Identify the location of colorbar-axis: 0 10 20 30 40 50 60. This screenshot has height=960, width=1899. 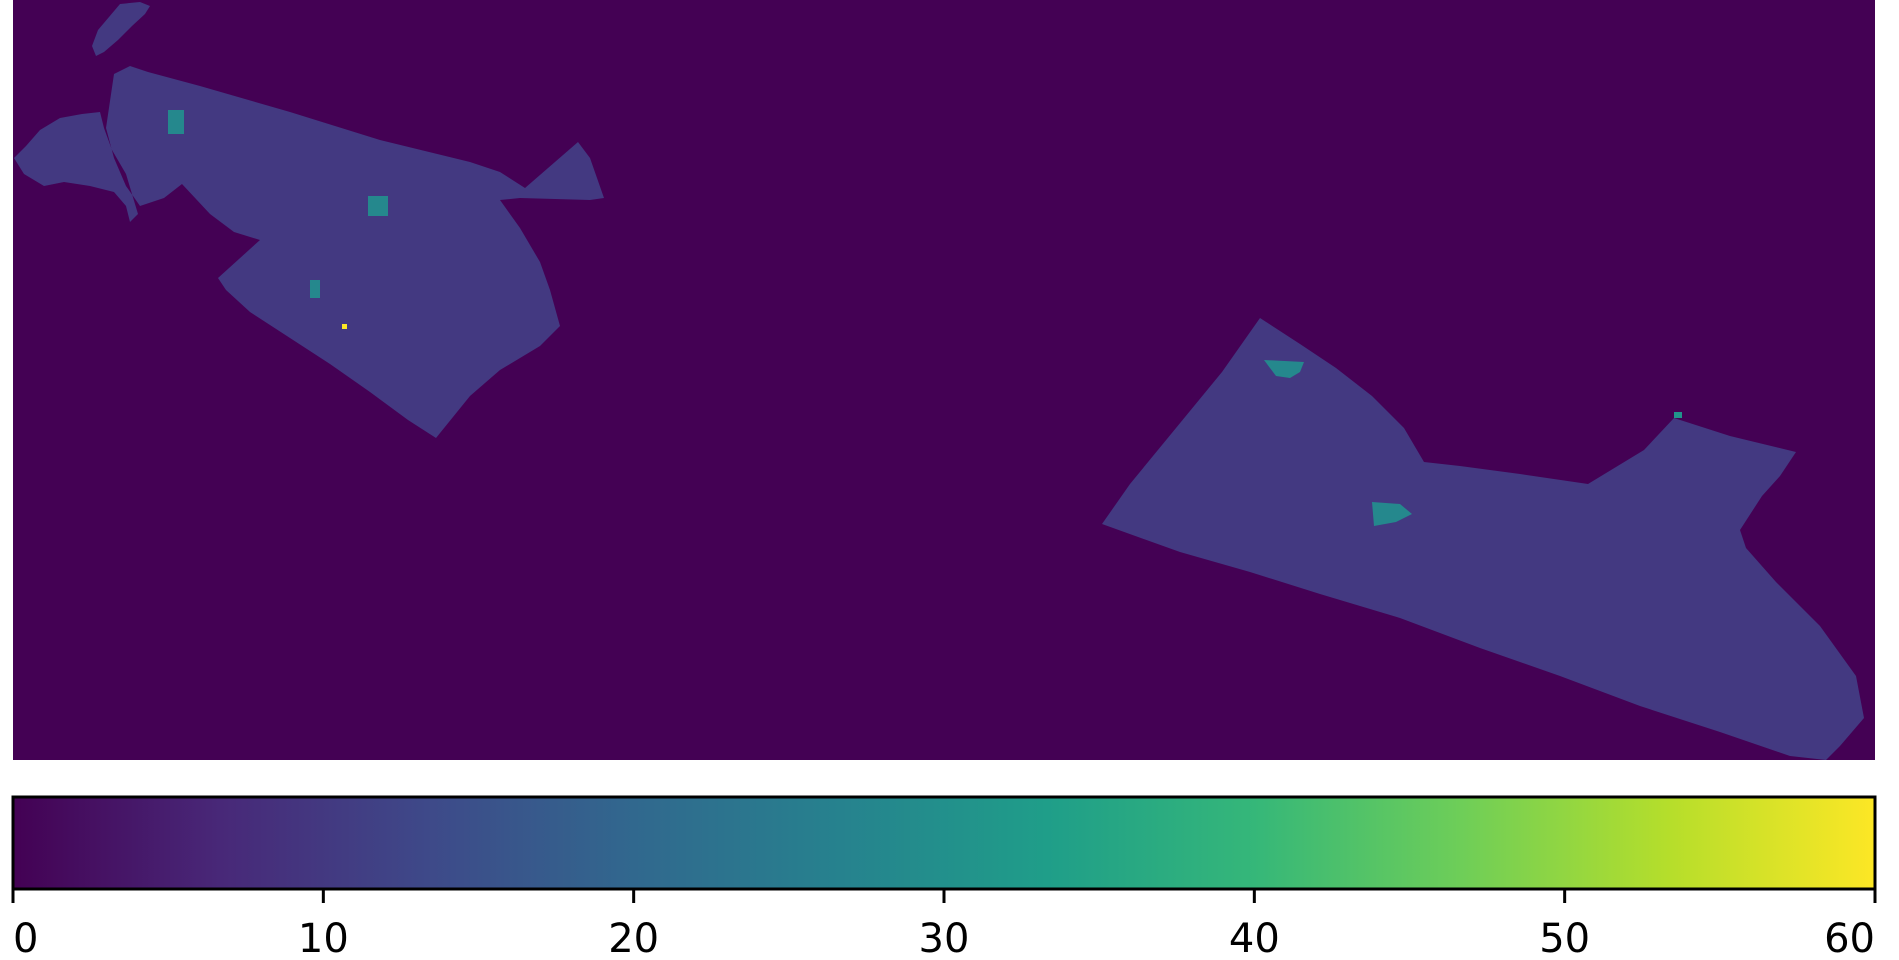
(944, 924).